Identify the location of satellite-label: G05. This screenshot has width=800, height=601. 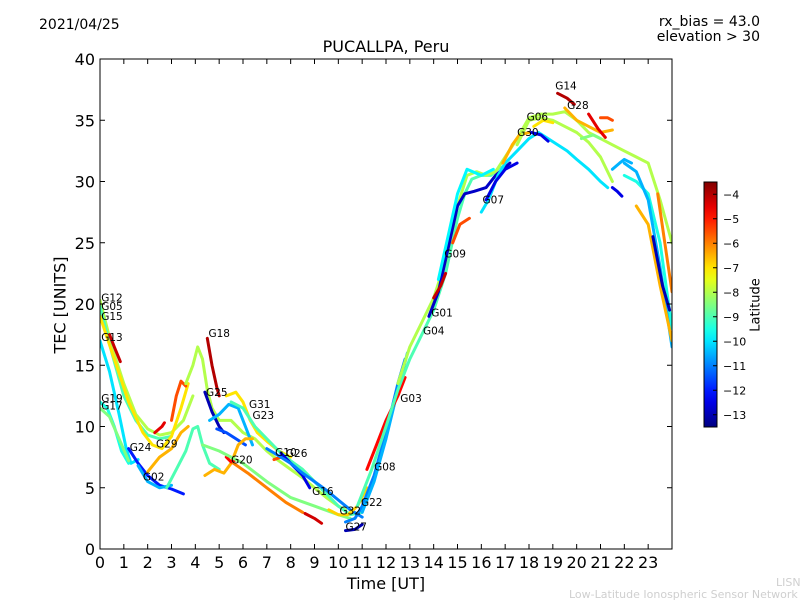
(112, 307).